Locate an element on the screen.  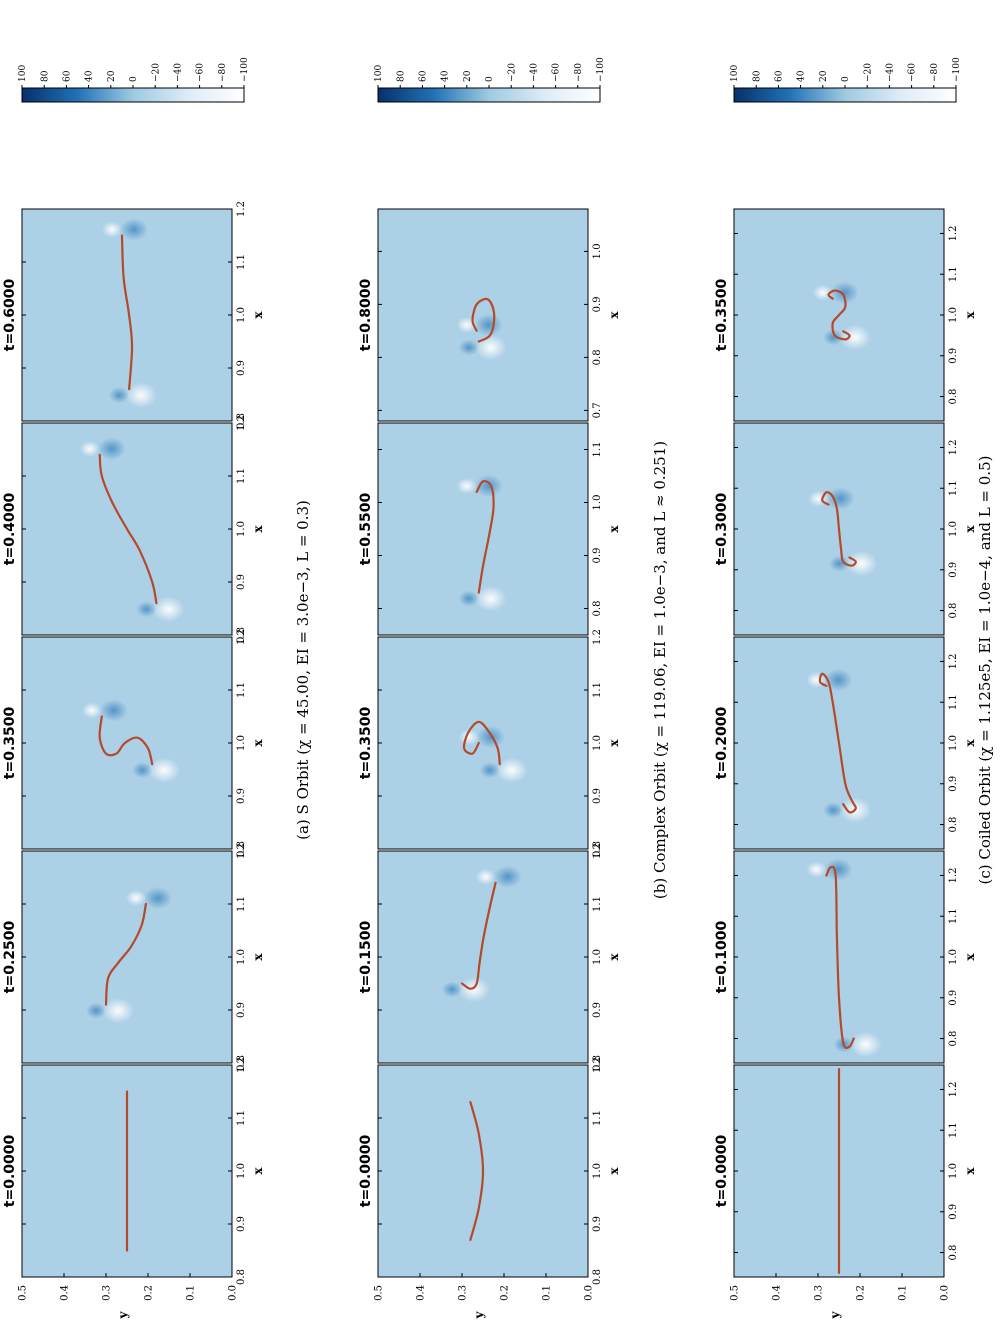
y-tick-label: 0.2 is located at coordinates (505, 1293).